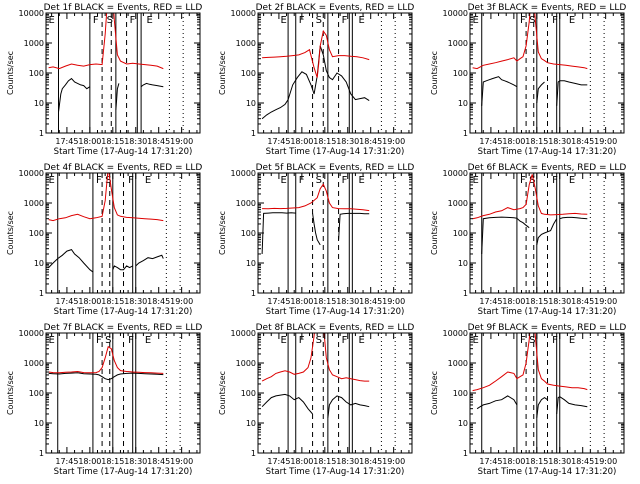 The width and height of the screenshot is (640, 484). I want to click on x-tick-label: 18:15, so click(112, 301).